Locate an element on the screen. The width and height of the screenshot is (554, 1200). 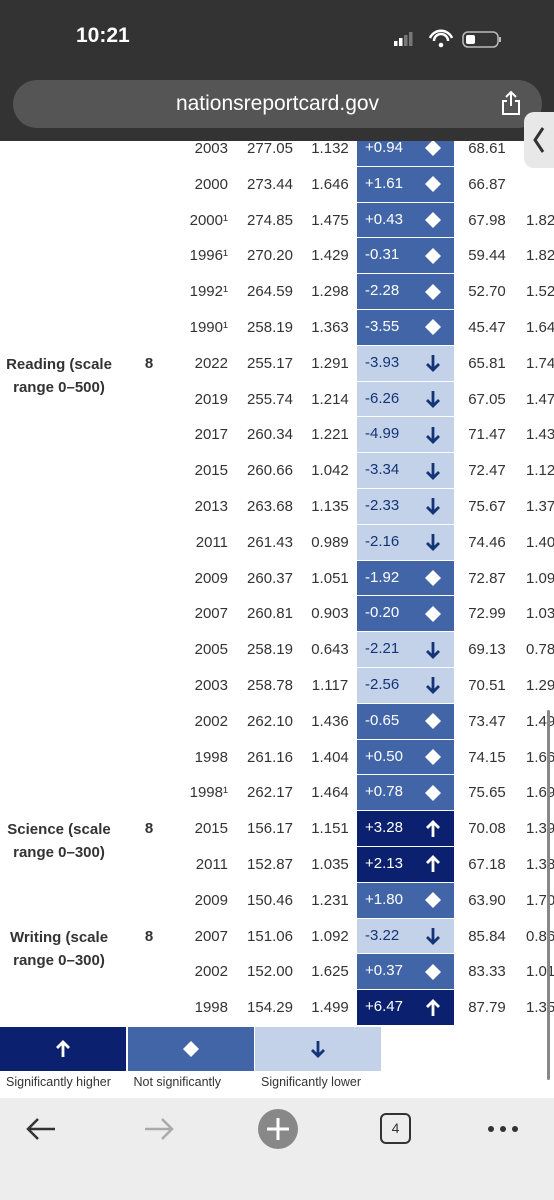
difference-cell: -2.28 is located at coordinates (405, 291).